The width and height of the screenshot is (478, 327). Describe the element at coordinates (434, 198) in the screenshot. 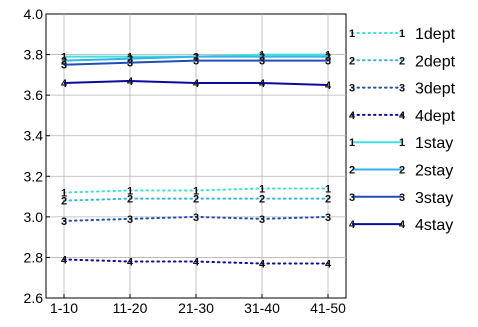

I see `legend-label: 3stay` at that location.